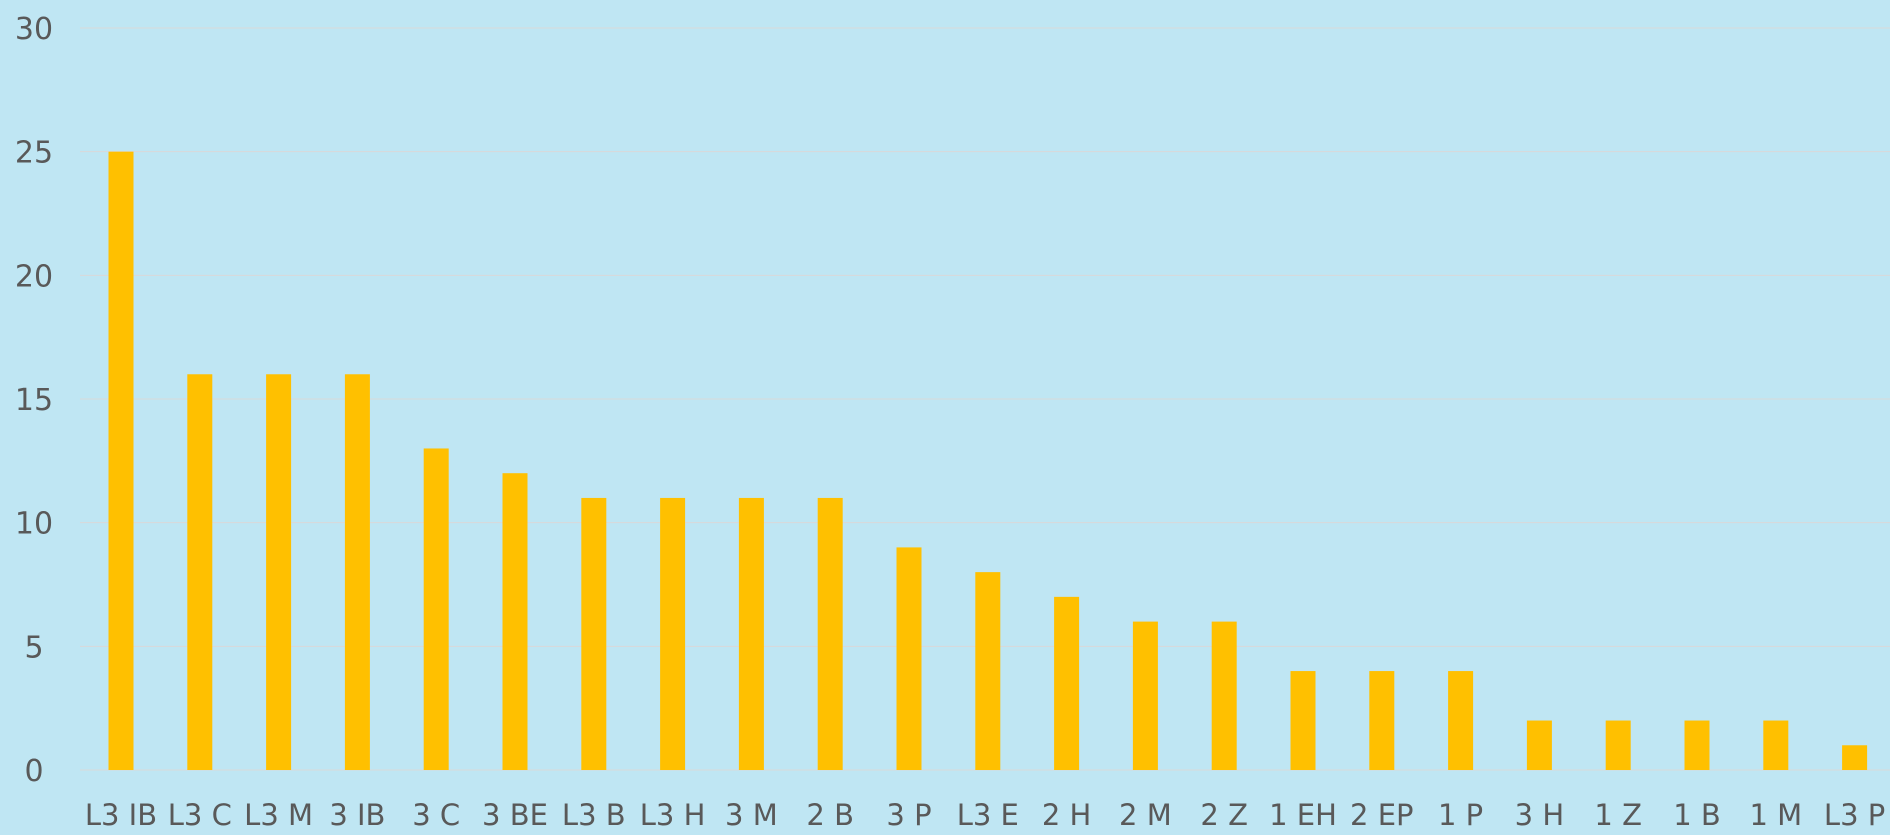 The image size is (1890, 835). I want to click on y-axis-ticks: 0 5 10 15 20 25 30, so click(34, 400).